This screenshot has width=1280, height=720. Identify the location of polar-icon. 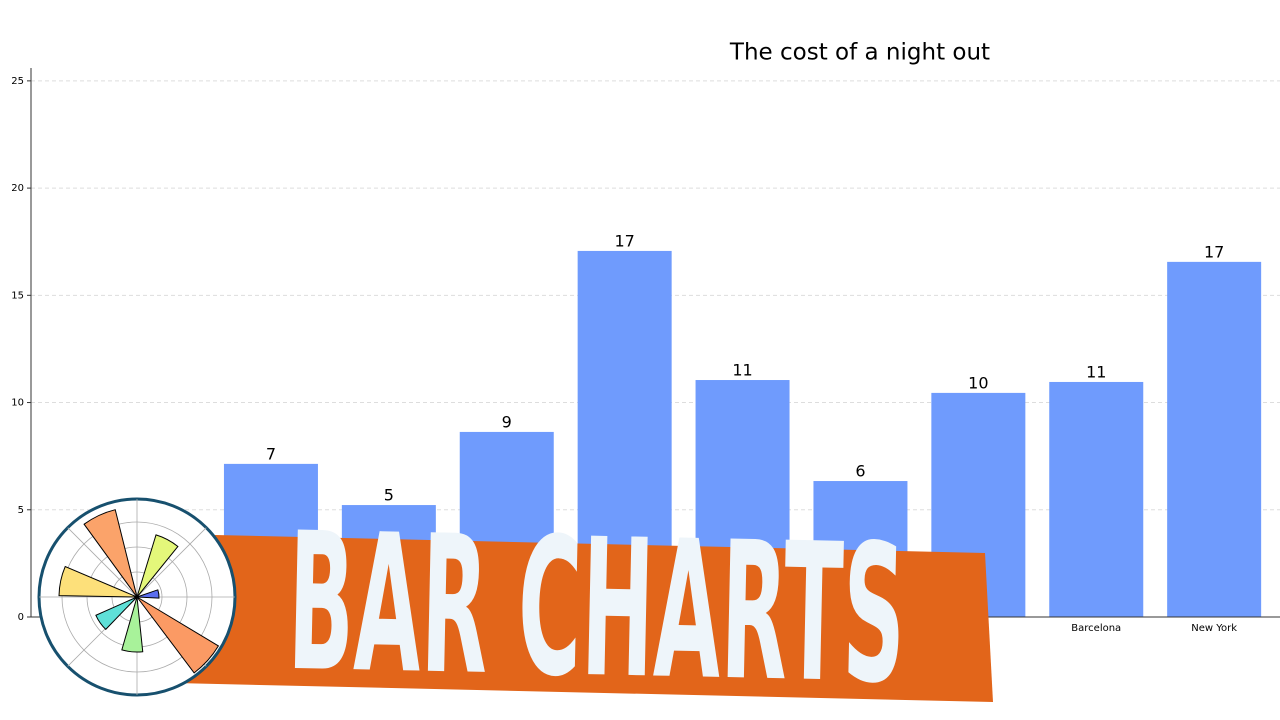
(137, 597).